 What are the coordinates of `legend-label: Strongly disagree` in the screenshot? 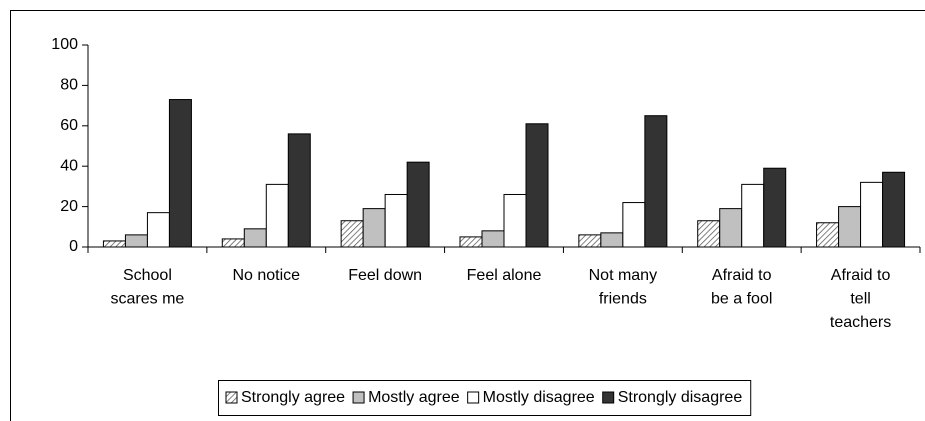 It's located at (680, 397).